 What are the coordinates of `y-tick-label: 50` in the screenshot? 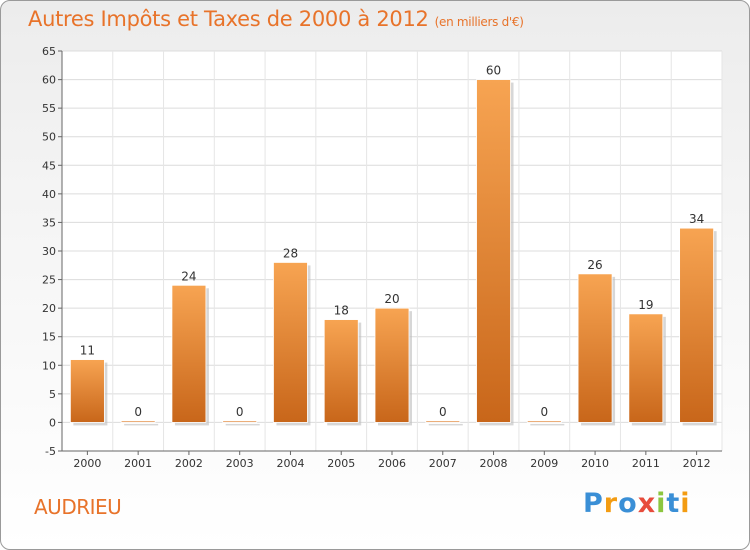 It's located at (49, 137).